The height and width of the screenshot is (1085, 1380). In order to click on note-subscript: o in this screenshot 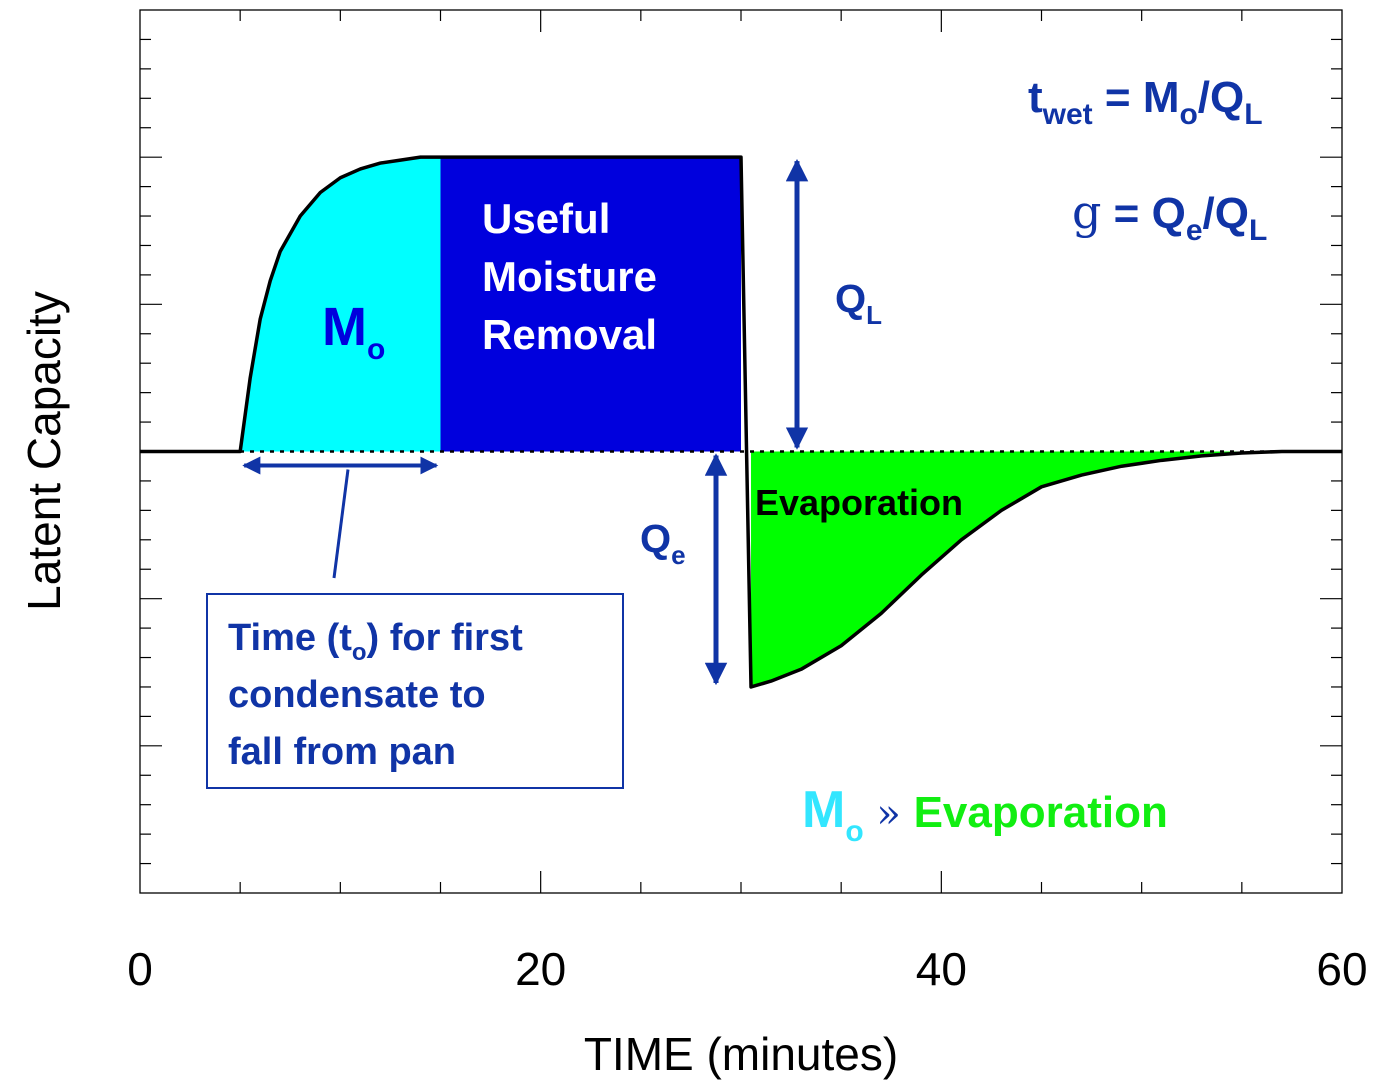, I will do `click(854, 831)`.